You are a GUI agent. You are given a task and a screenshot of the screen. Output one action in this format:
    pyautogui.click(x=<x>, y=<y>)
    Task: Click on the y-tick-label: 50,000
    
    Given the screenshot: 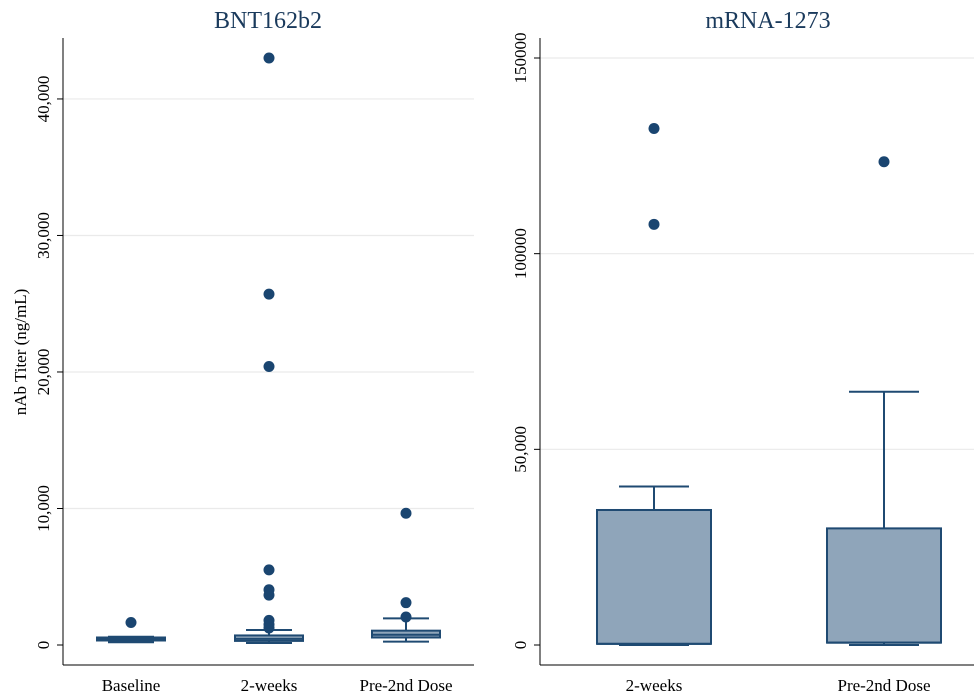 What is the action you would take?
    pyautogui.click(x=520, y=449)
    